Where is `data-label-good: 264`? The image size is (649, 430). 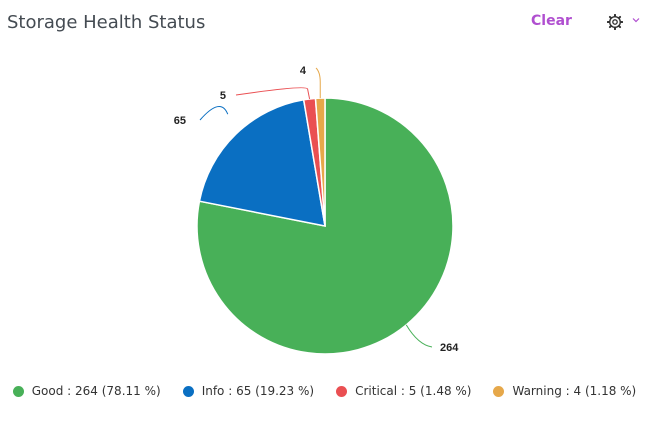
data-label-good: 264 is located at coordinates (449, 348).